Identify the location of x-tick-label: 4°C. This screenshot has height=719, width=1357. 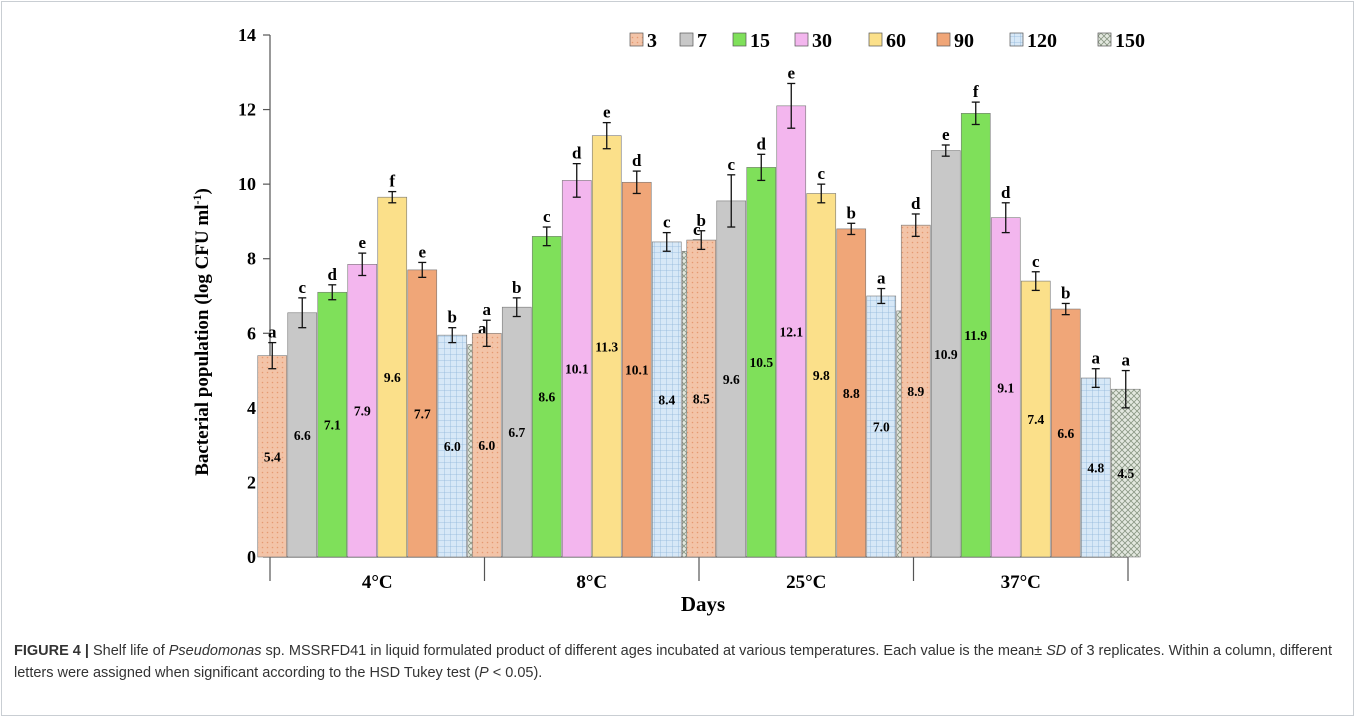
(377, 582).